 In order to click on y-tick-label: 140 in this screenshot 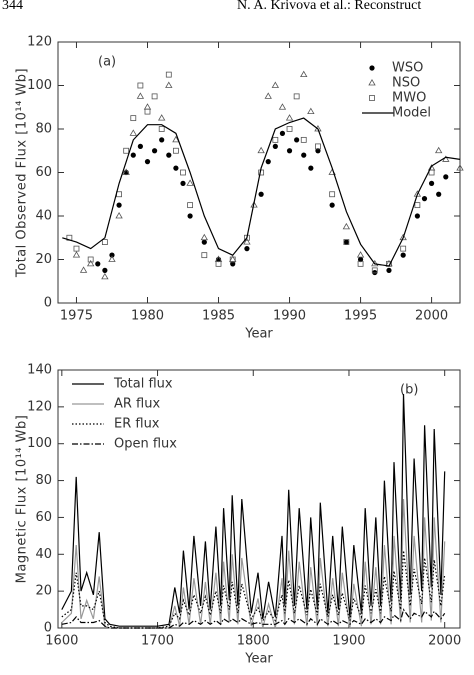, I will do `click(39, 370)`.